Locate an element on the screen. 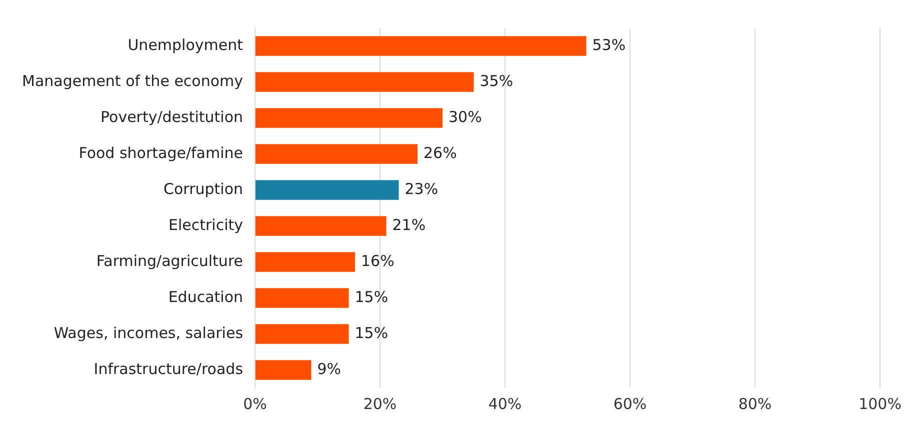 The height and width of the screenshot is (430, 915). x-tick-label: 40% is located at coordinates (505, 403).